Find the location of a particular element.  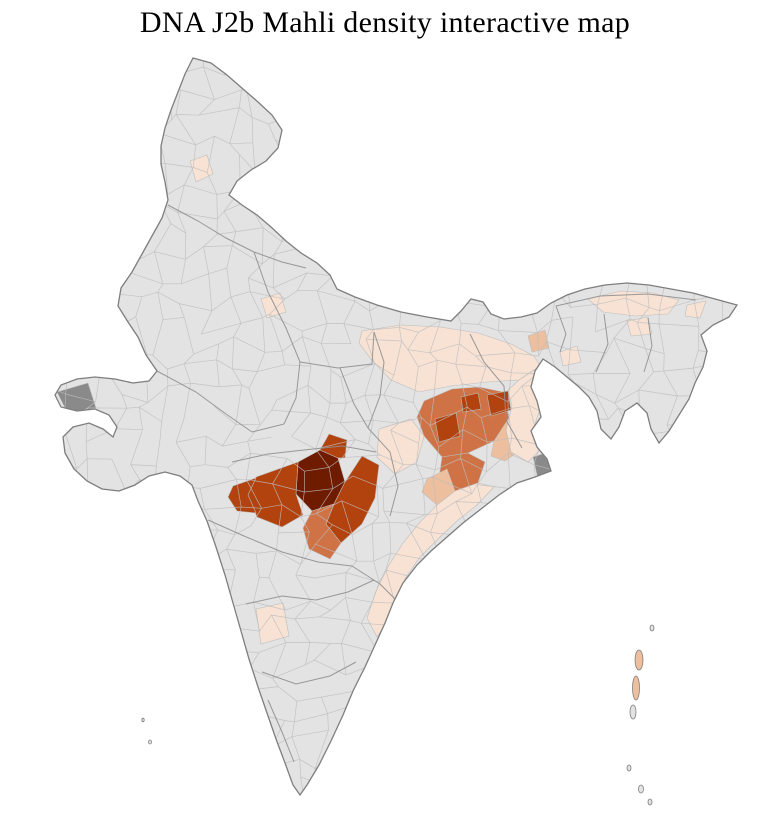

islands is located at coordinates (398, 715).